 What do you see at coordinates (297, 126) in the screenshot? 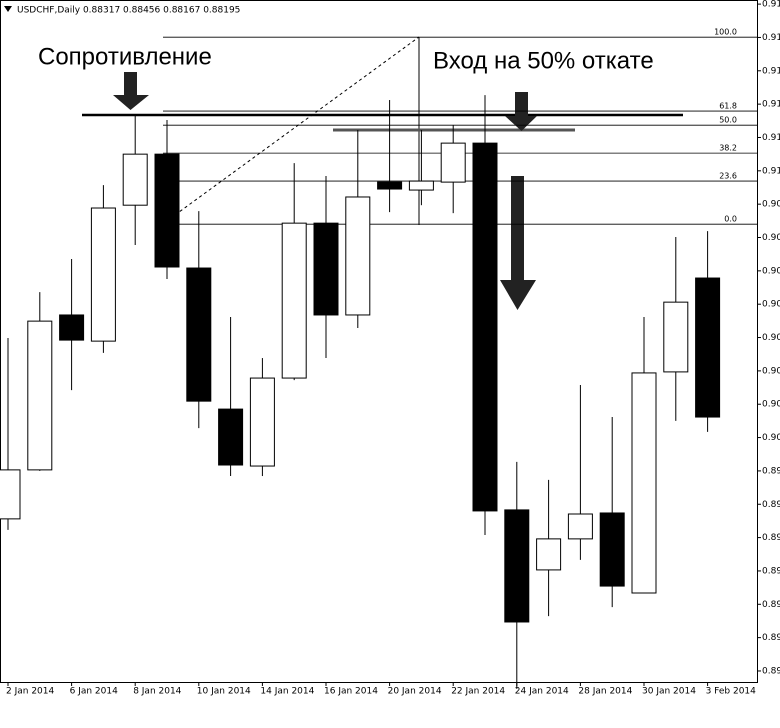
I see `trend-line` at bounding box center [297, 126].